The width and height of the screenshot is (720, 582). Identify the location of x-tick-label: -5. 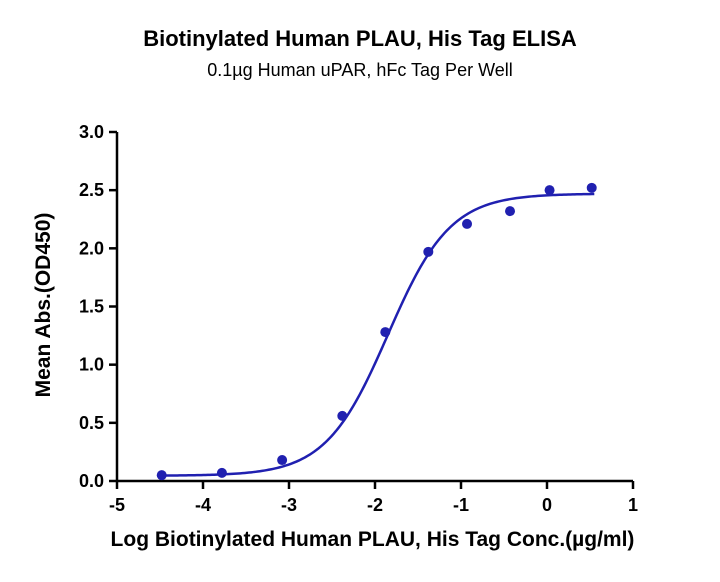
(117, 505).